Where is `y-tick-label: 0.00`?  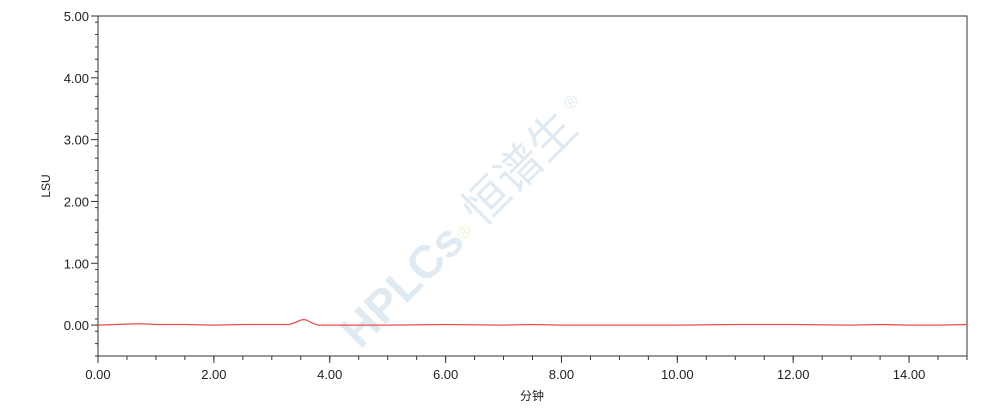 y-tick-label: 0.00 is located at coordinates (76, 325).